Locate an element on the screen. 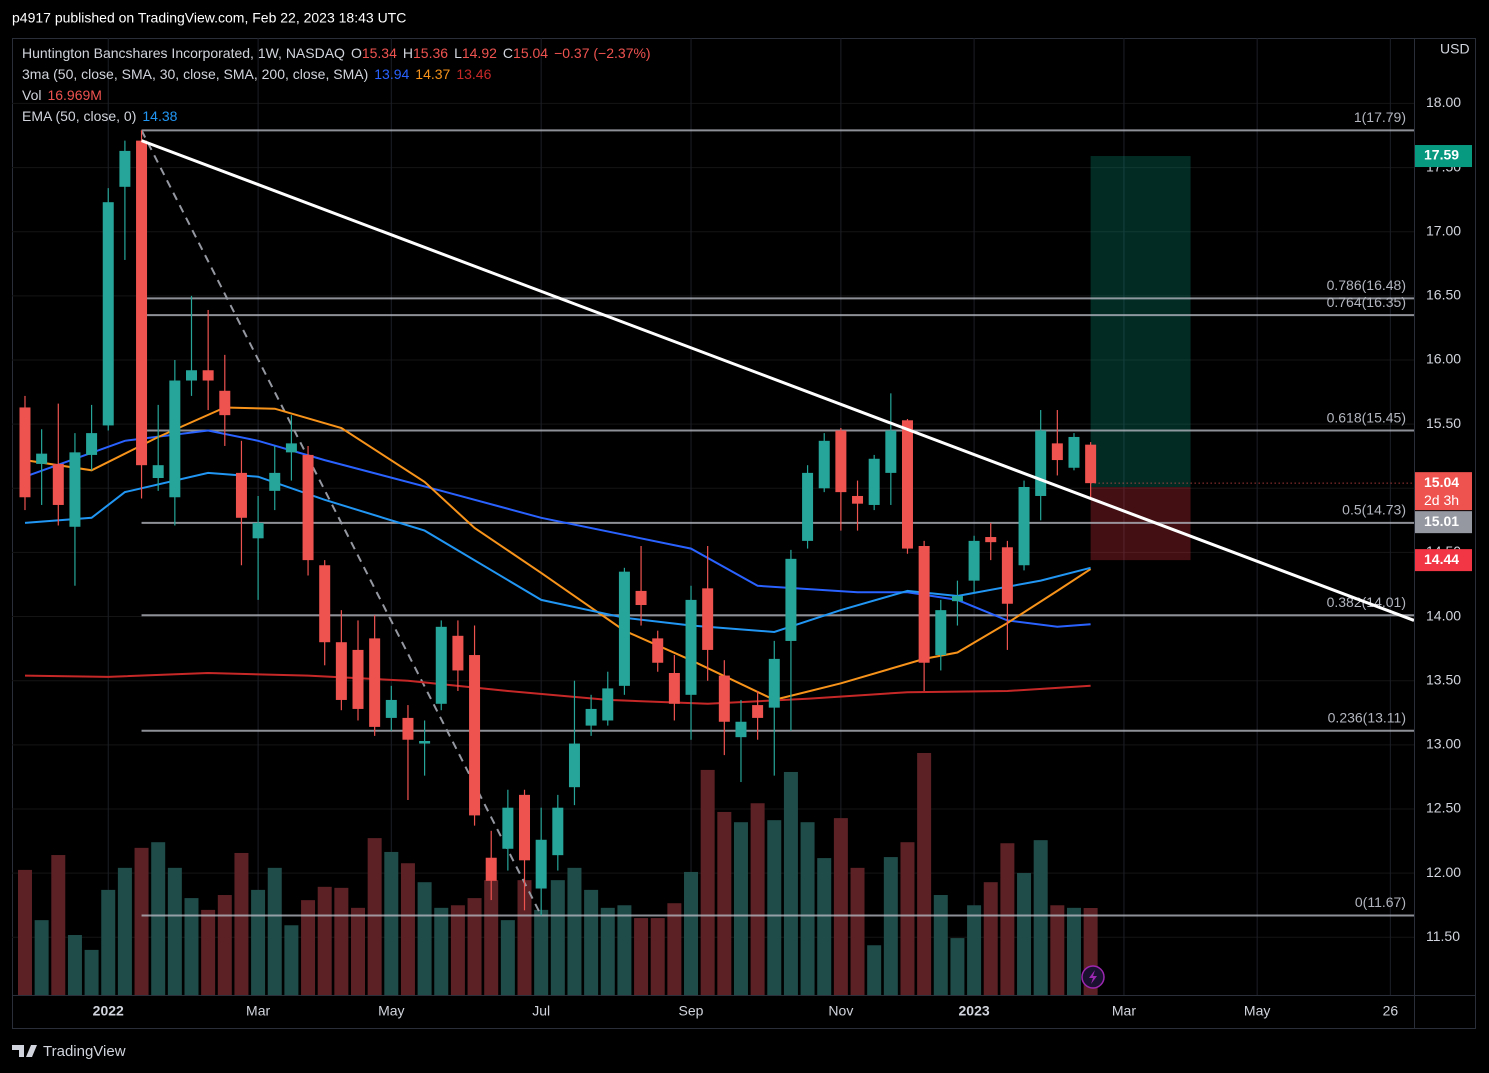  y-tick-label: 15.50 is located at coordinates (1443, 423).